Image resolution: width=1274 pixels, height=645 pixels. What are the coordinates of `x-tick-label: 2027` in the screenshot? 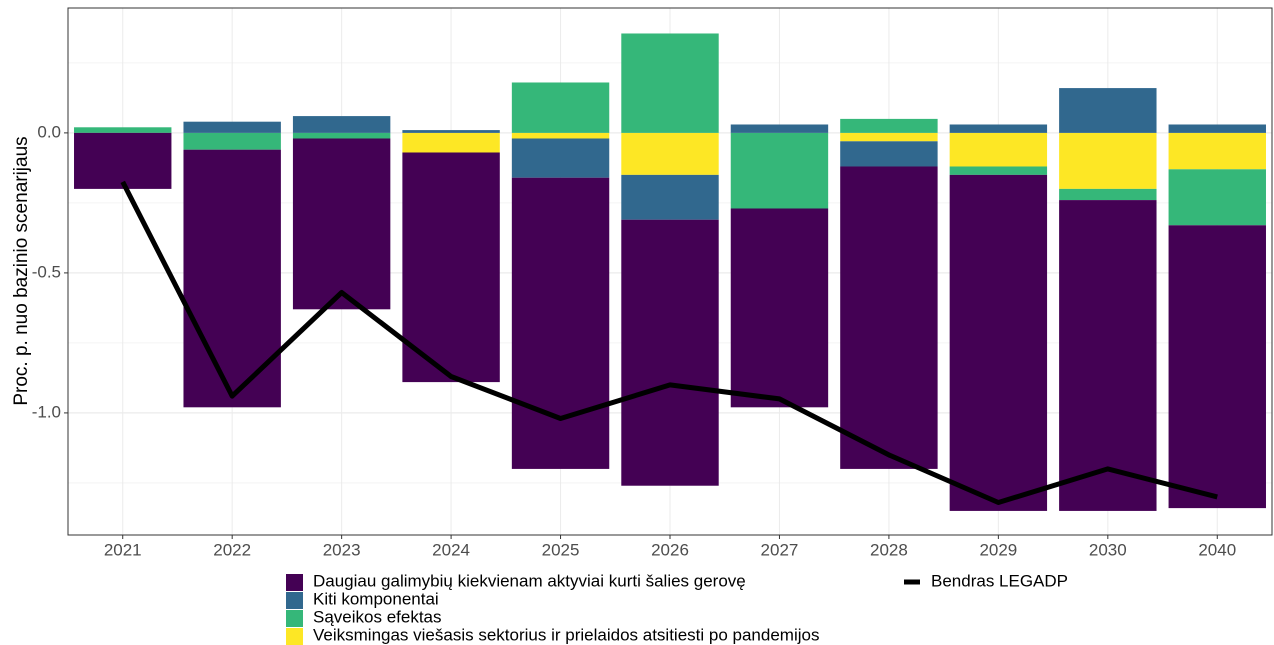 It's located at (780, 549).